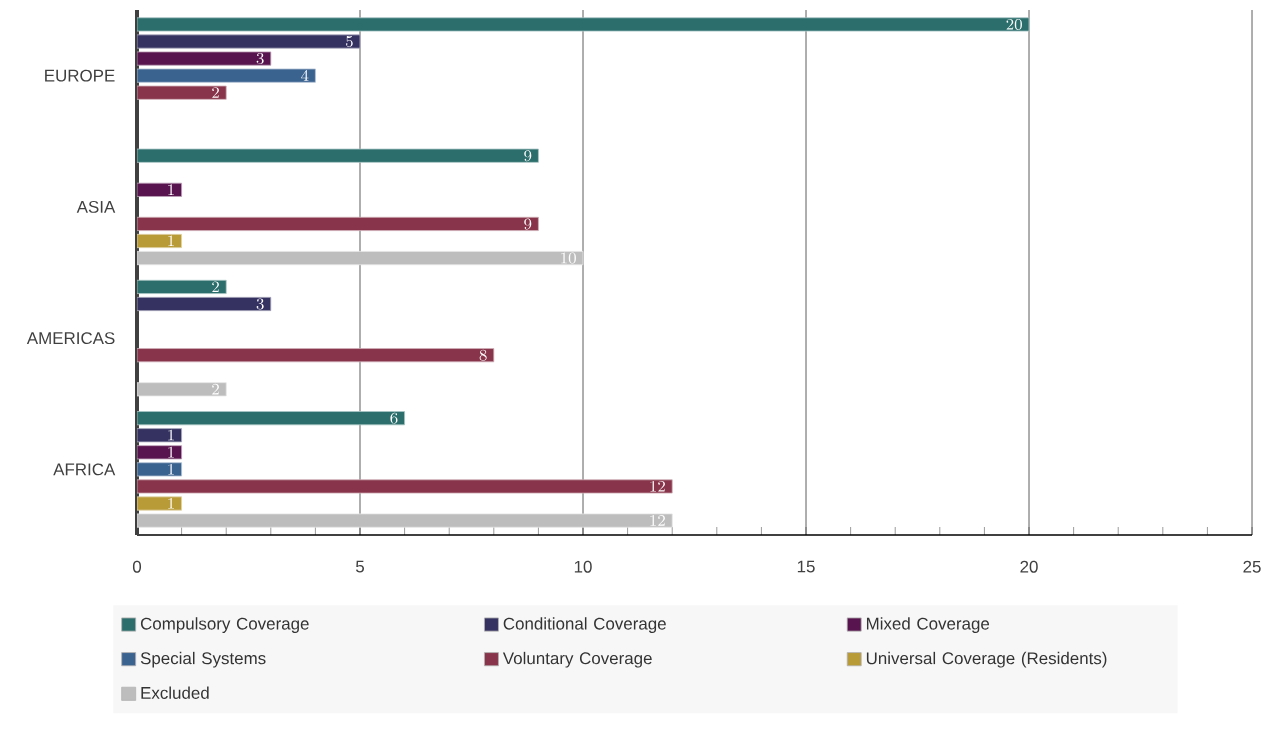 The height and width of the screenshot is (733, 1280). What do you see at coordinates (203, 659) in the screenshot?
I see `legend-label: Special Systems` at bounding box center [203, 659].